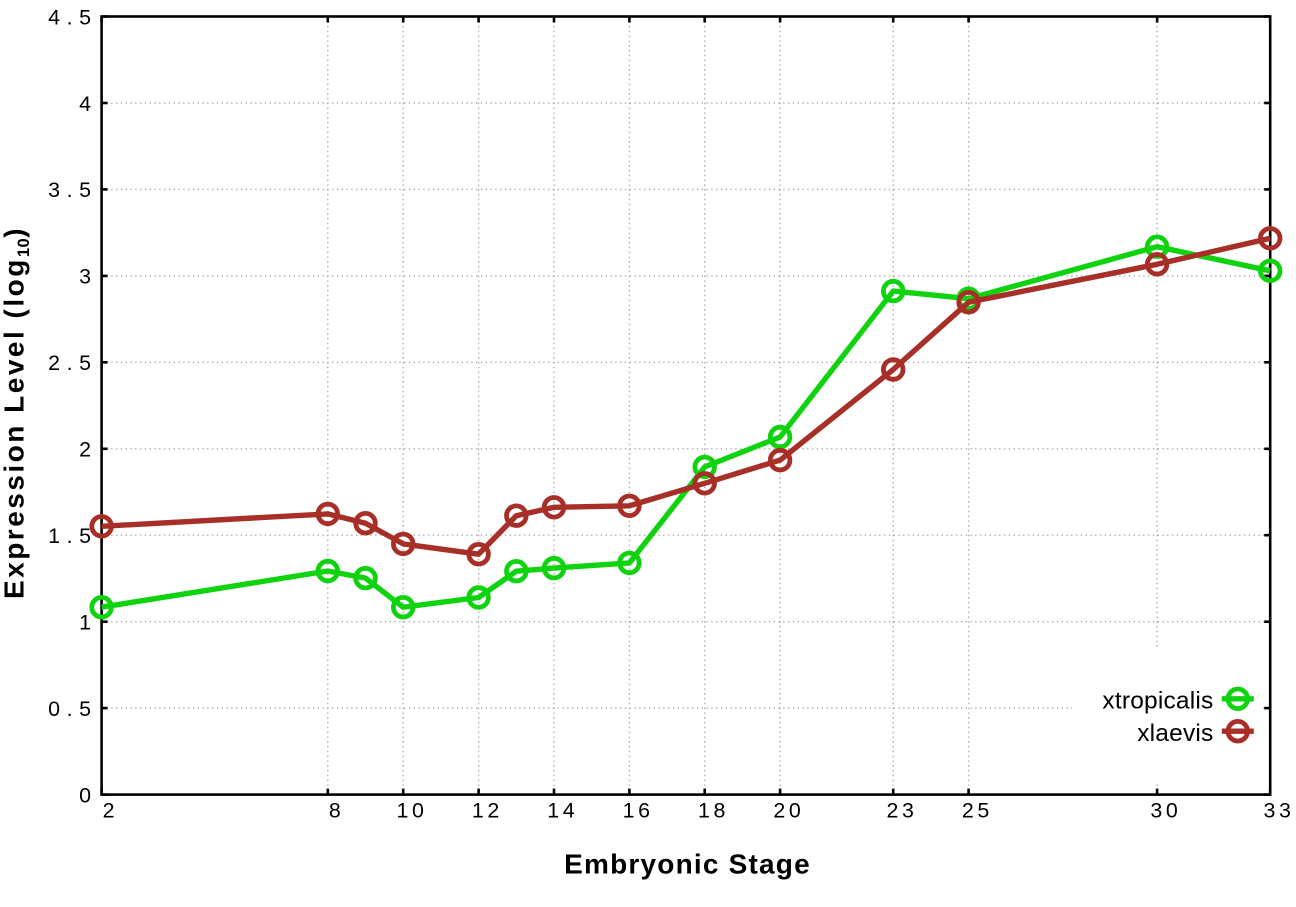  Describe the element at coordinates (644, 810) in the screenshot. I see `svg-text: 6` at that location.